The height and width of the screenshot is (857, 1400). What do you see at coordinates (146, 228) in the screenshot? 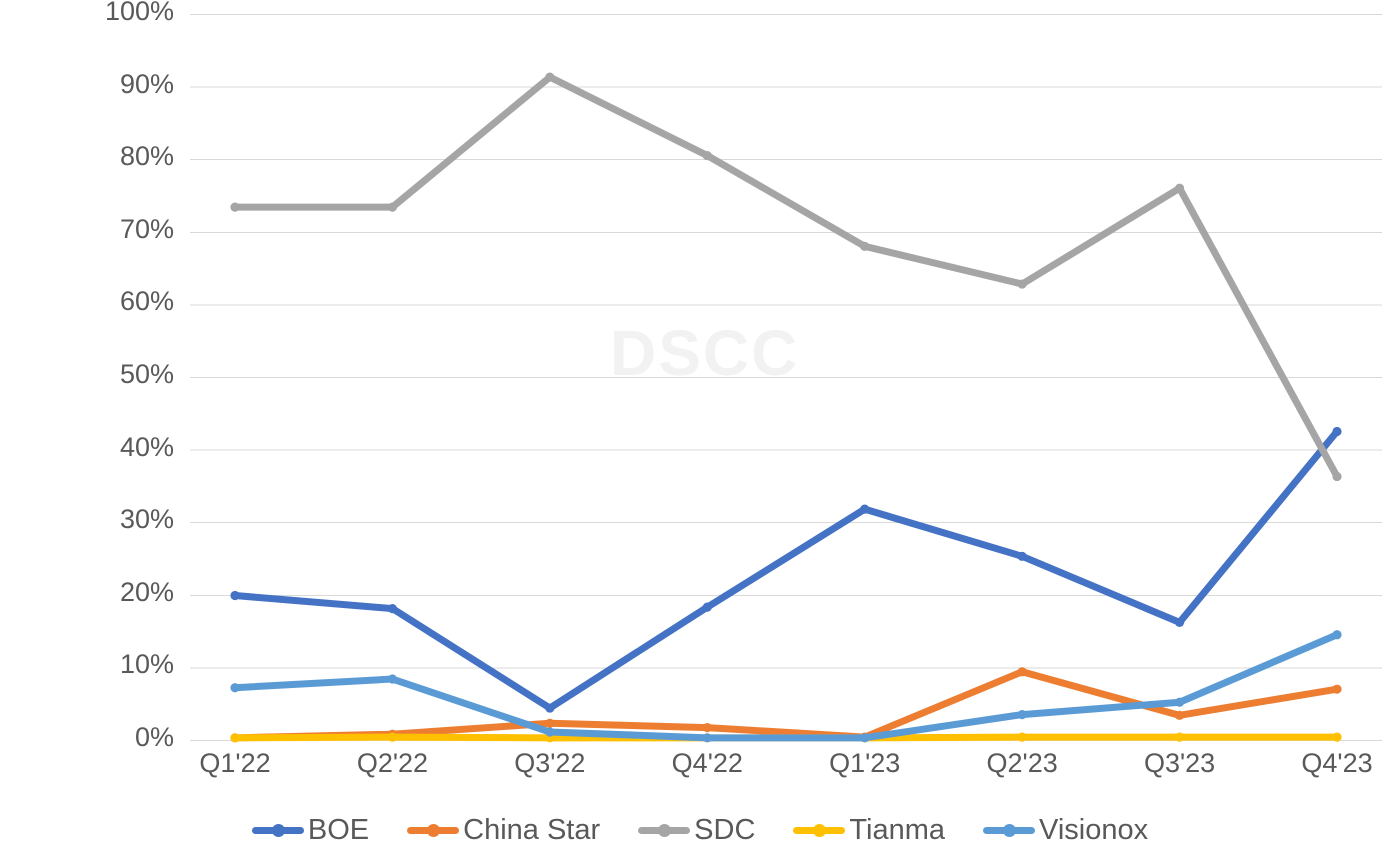
I see `y-axis-tick-label: 70%` at bounding box center [146, 228].